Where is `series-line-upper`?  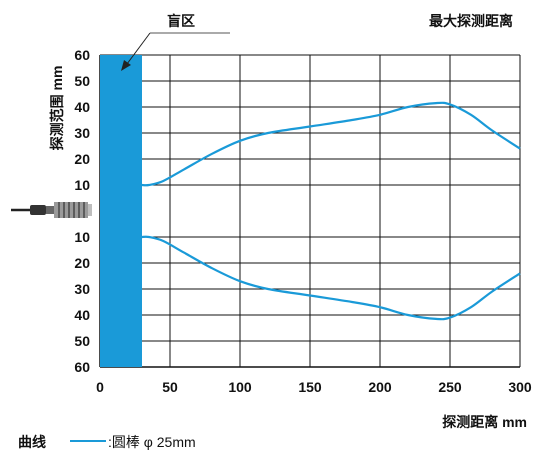 series-line-upper is located at coordinates (331, 144).